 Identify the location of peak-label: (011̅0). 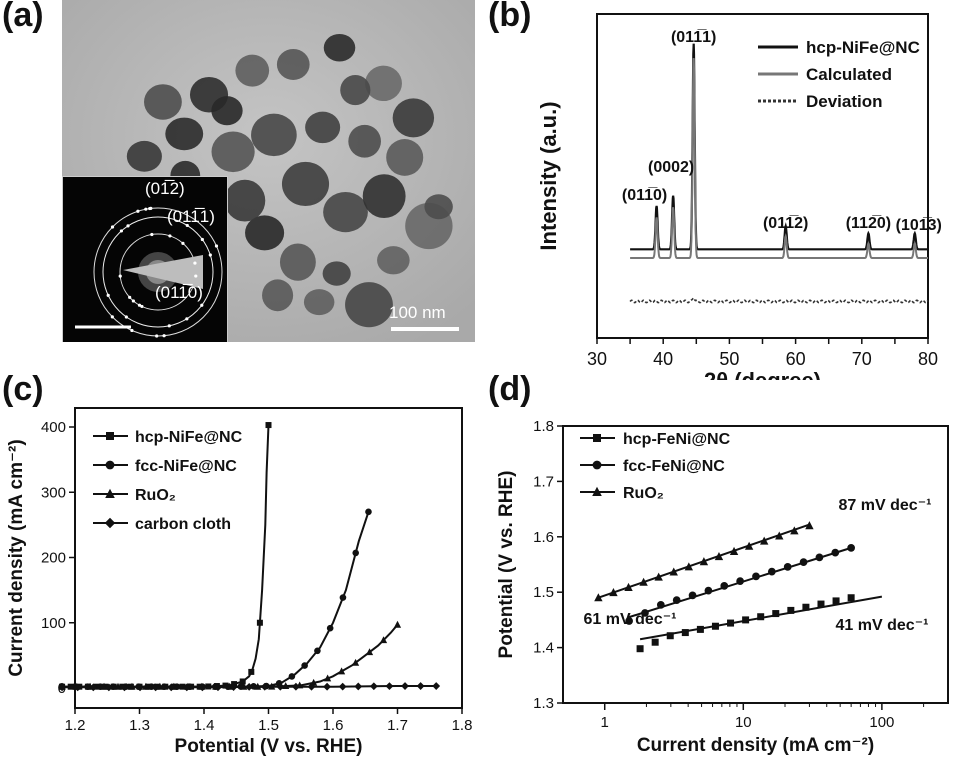
(644, 195).